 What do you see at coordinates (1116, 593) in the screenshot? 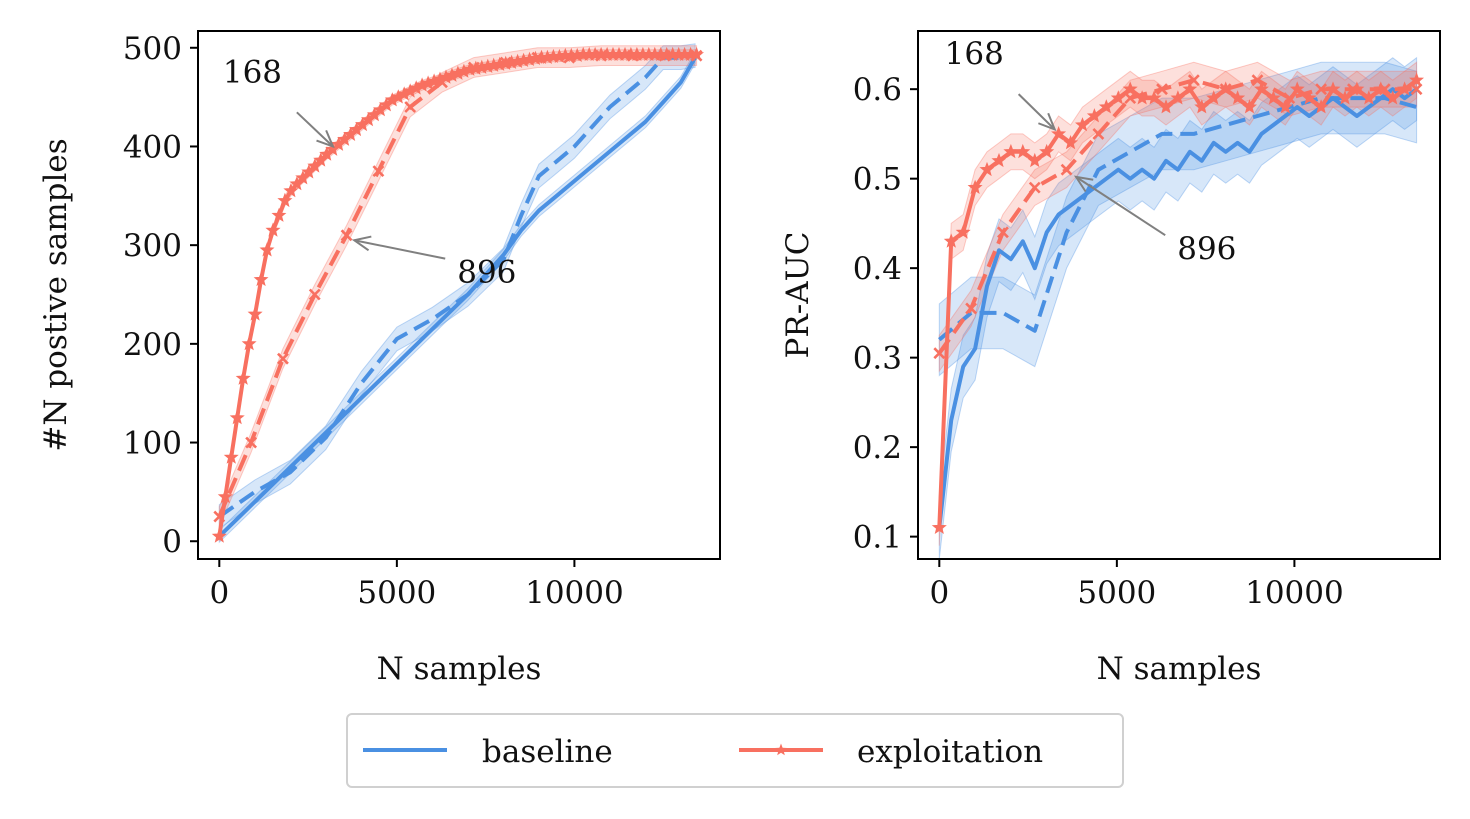
I see `x-tick-label: 5000` at bounding box center [1116, 593].